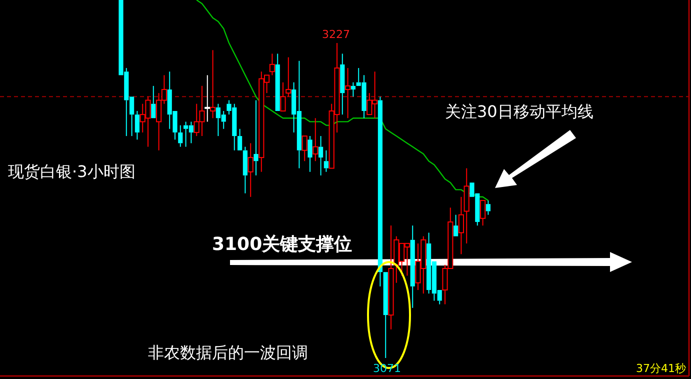 This screenshot has width=691, height=379. Describe the element at coordinates (336, 34) in the screenshot. I see `annotation: 3227` at that location.